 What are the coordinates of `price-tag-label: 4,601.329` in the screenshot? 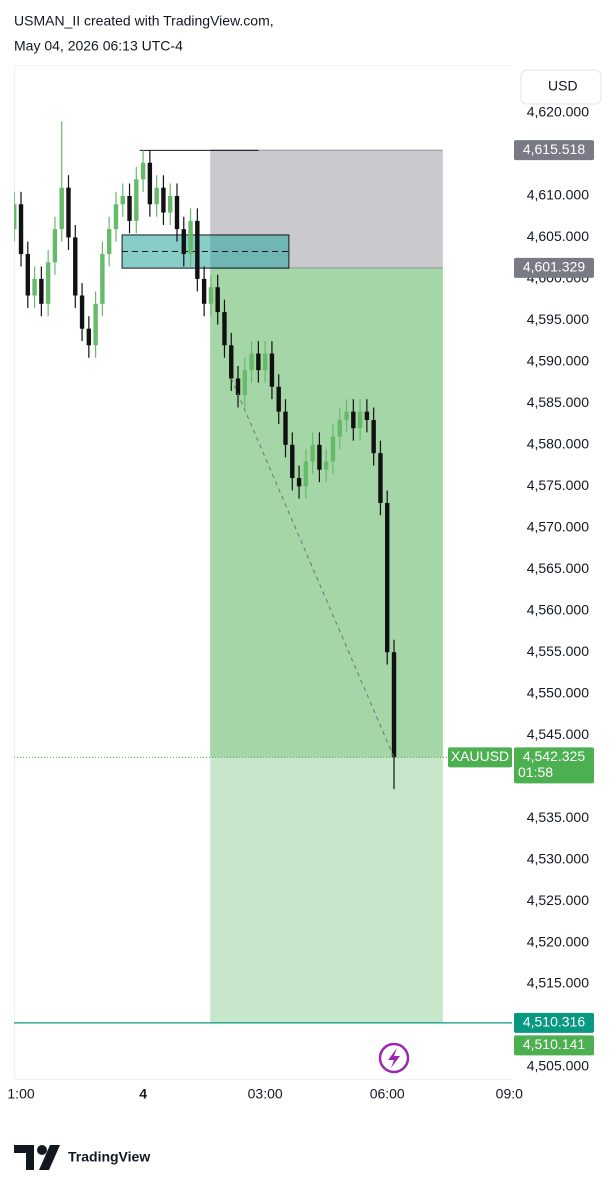 It's located at (554, 267).